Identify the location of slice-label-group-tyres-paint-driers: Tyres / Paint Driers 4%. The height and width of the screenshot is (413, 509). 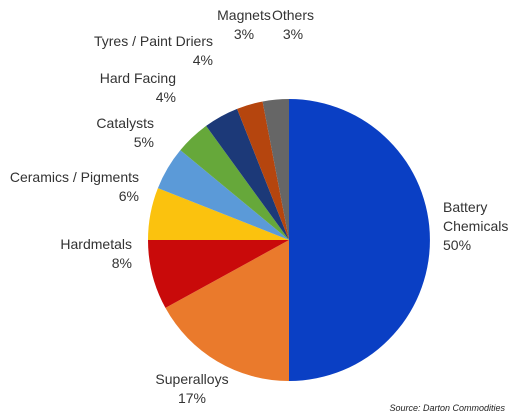
(153, 50).